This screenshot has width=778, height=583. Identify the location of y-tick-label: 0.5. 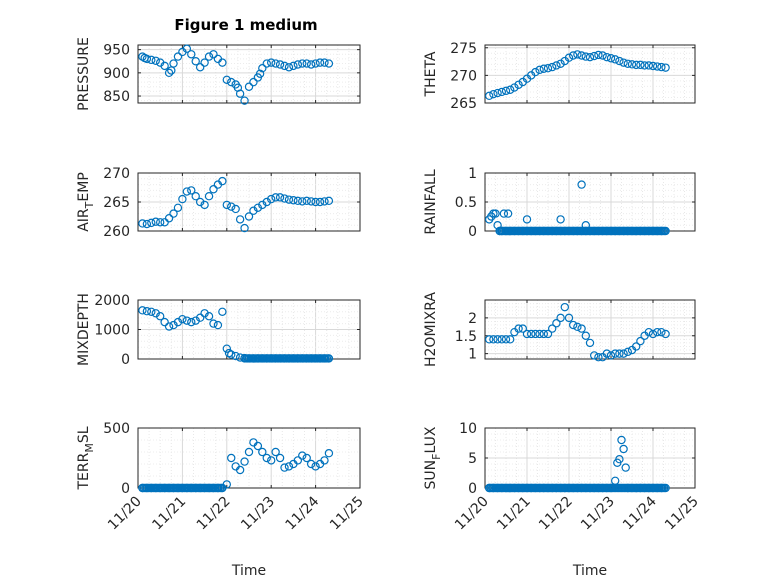
(466, 203).